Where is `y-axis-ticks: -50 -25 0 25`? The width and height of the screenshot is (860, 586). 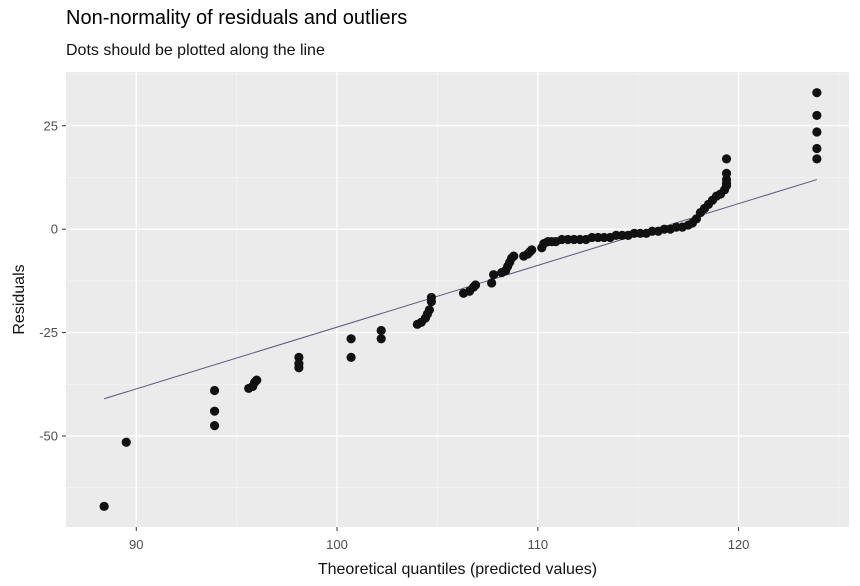
y-axis-ticks: -50 -25 0 25 is located at coordinates (52, 281).